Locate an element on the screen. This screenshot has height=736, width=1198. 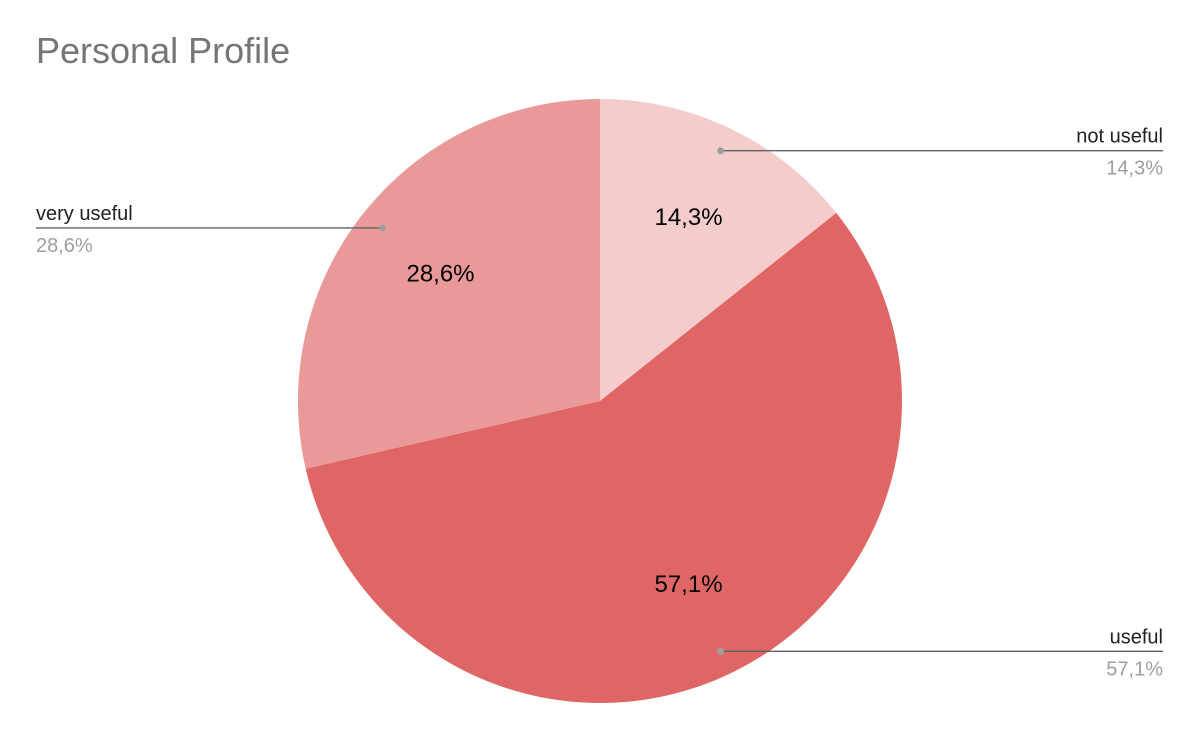
legend-name-very-useful: very useful is located at coordinates (84, 214).